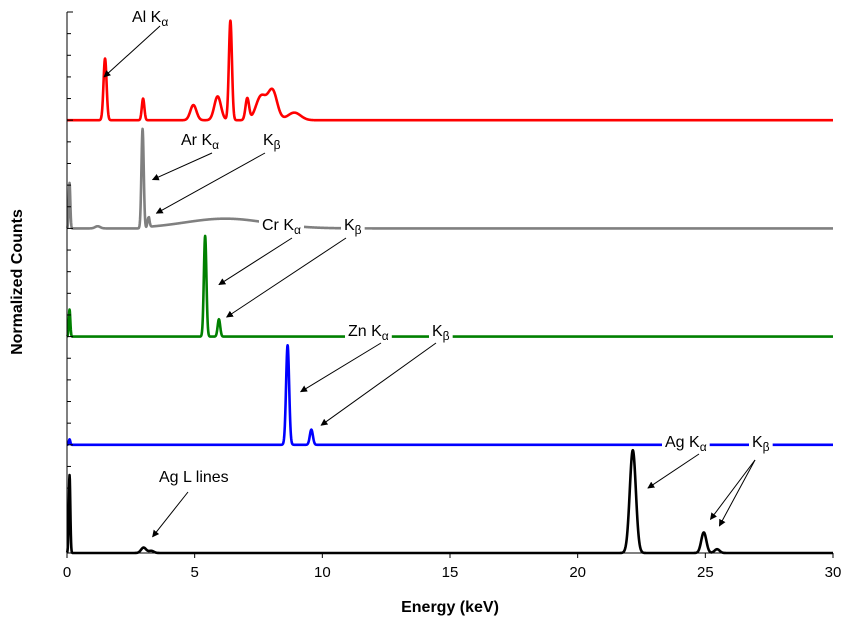 This screenshot has width=844, height=629. Describe the element at coordinates (194, 572) in the screenshot. I see `x-tick-label: 5` at that location.